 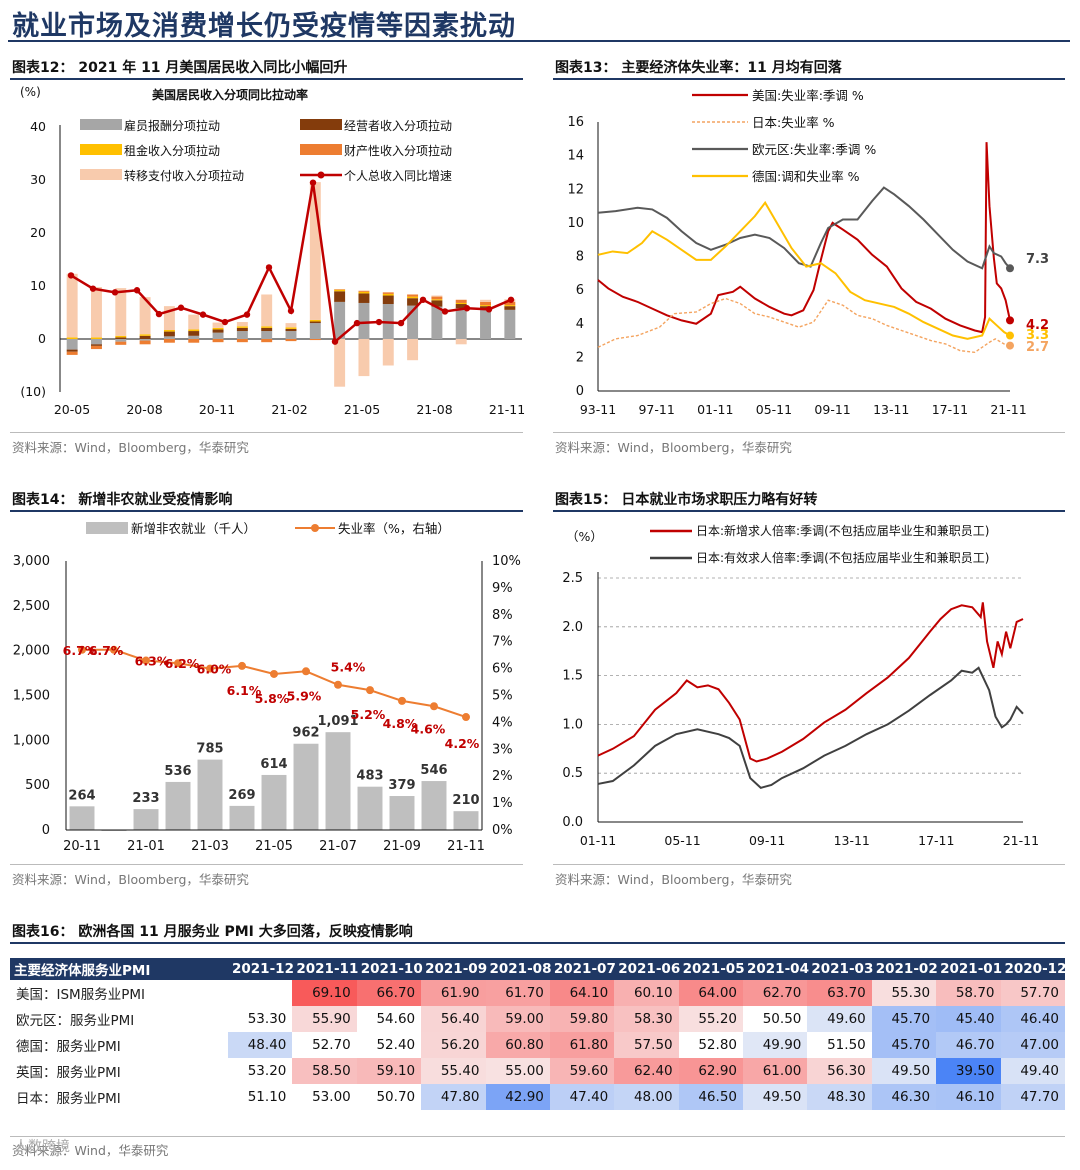 I want to click on x-tick-label: 21-11, so click(x=466, y=846).